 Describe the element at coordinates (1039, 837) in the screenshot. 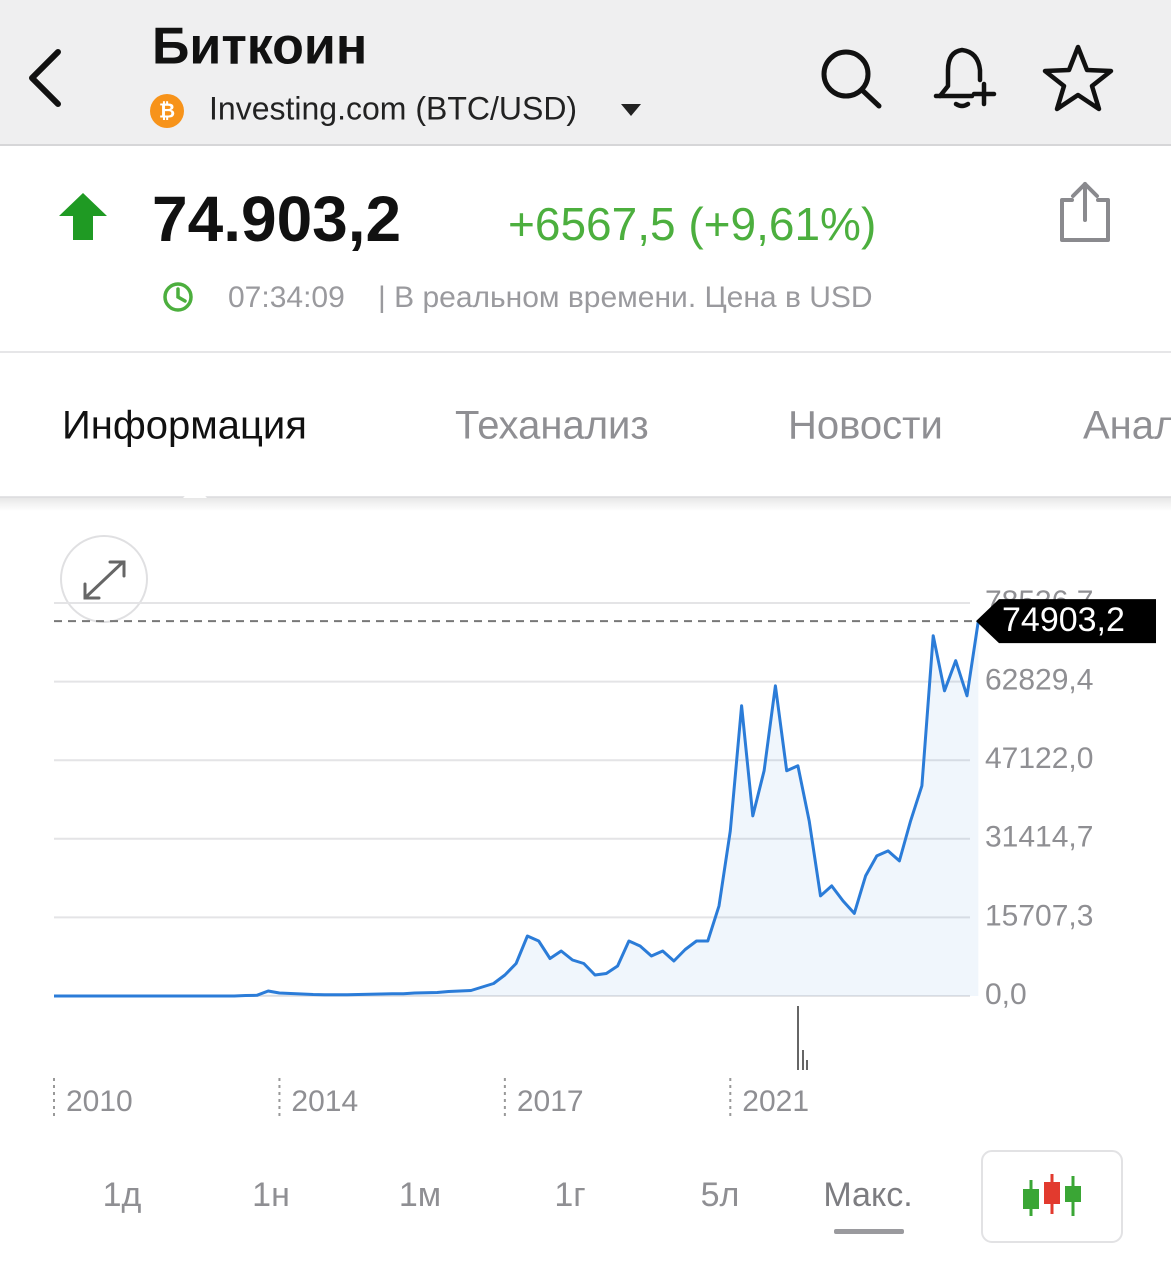

I see `y-tick-label: 31414,7` at that location.